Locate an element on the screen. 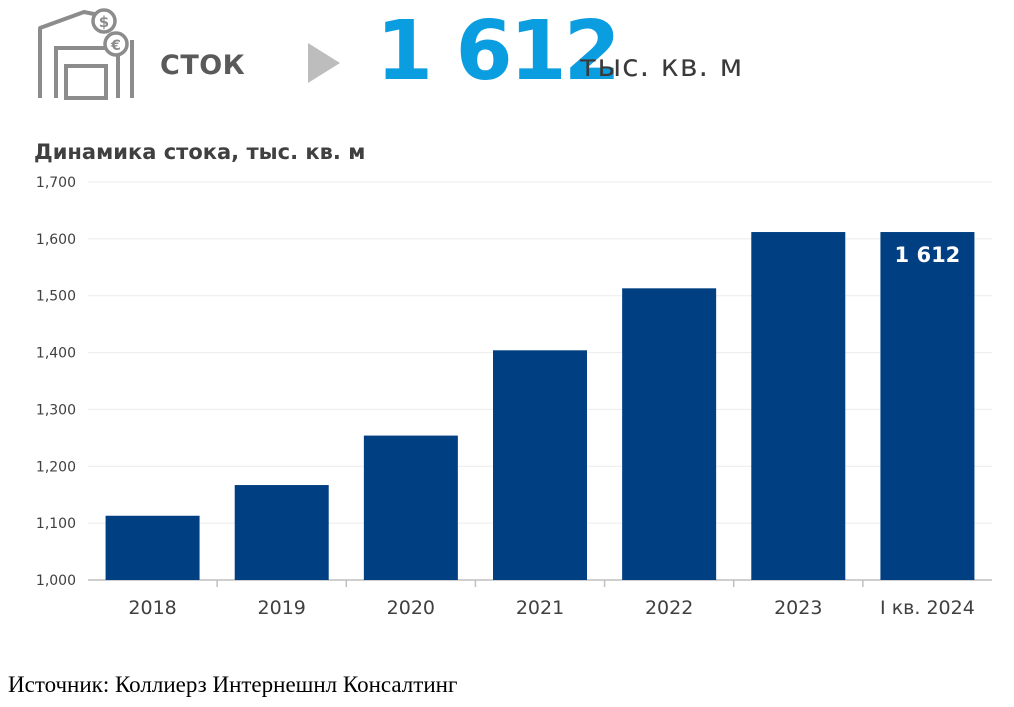 The width and height of the screenshot is (1014, 707). y-tick-label: 1,100 is located at coordinates (56, 524).